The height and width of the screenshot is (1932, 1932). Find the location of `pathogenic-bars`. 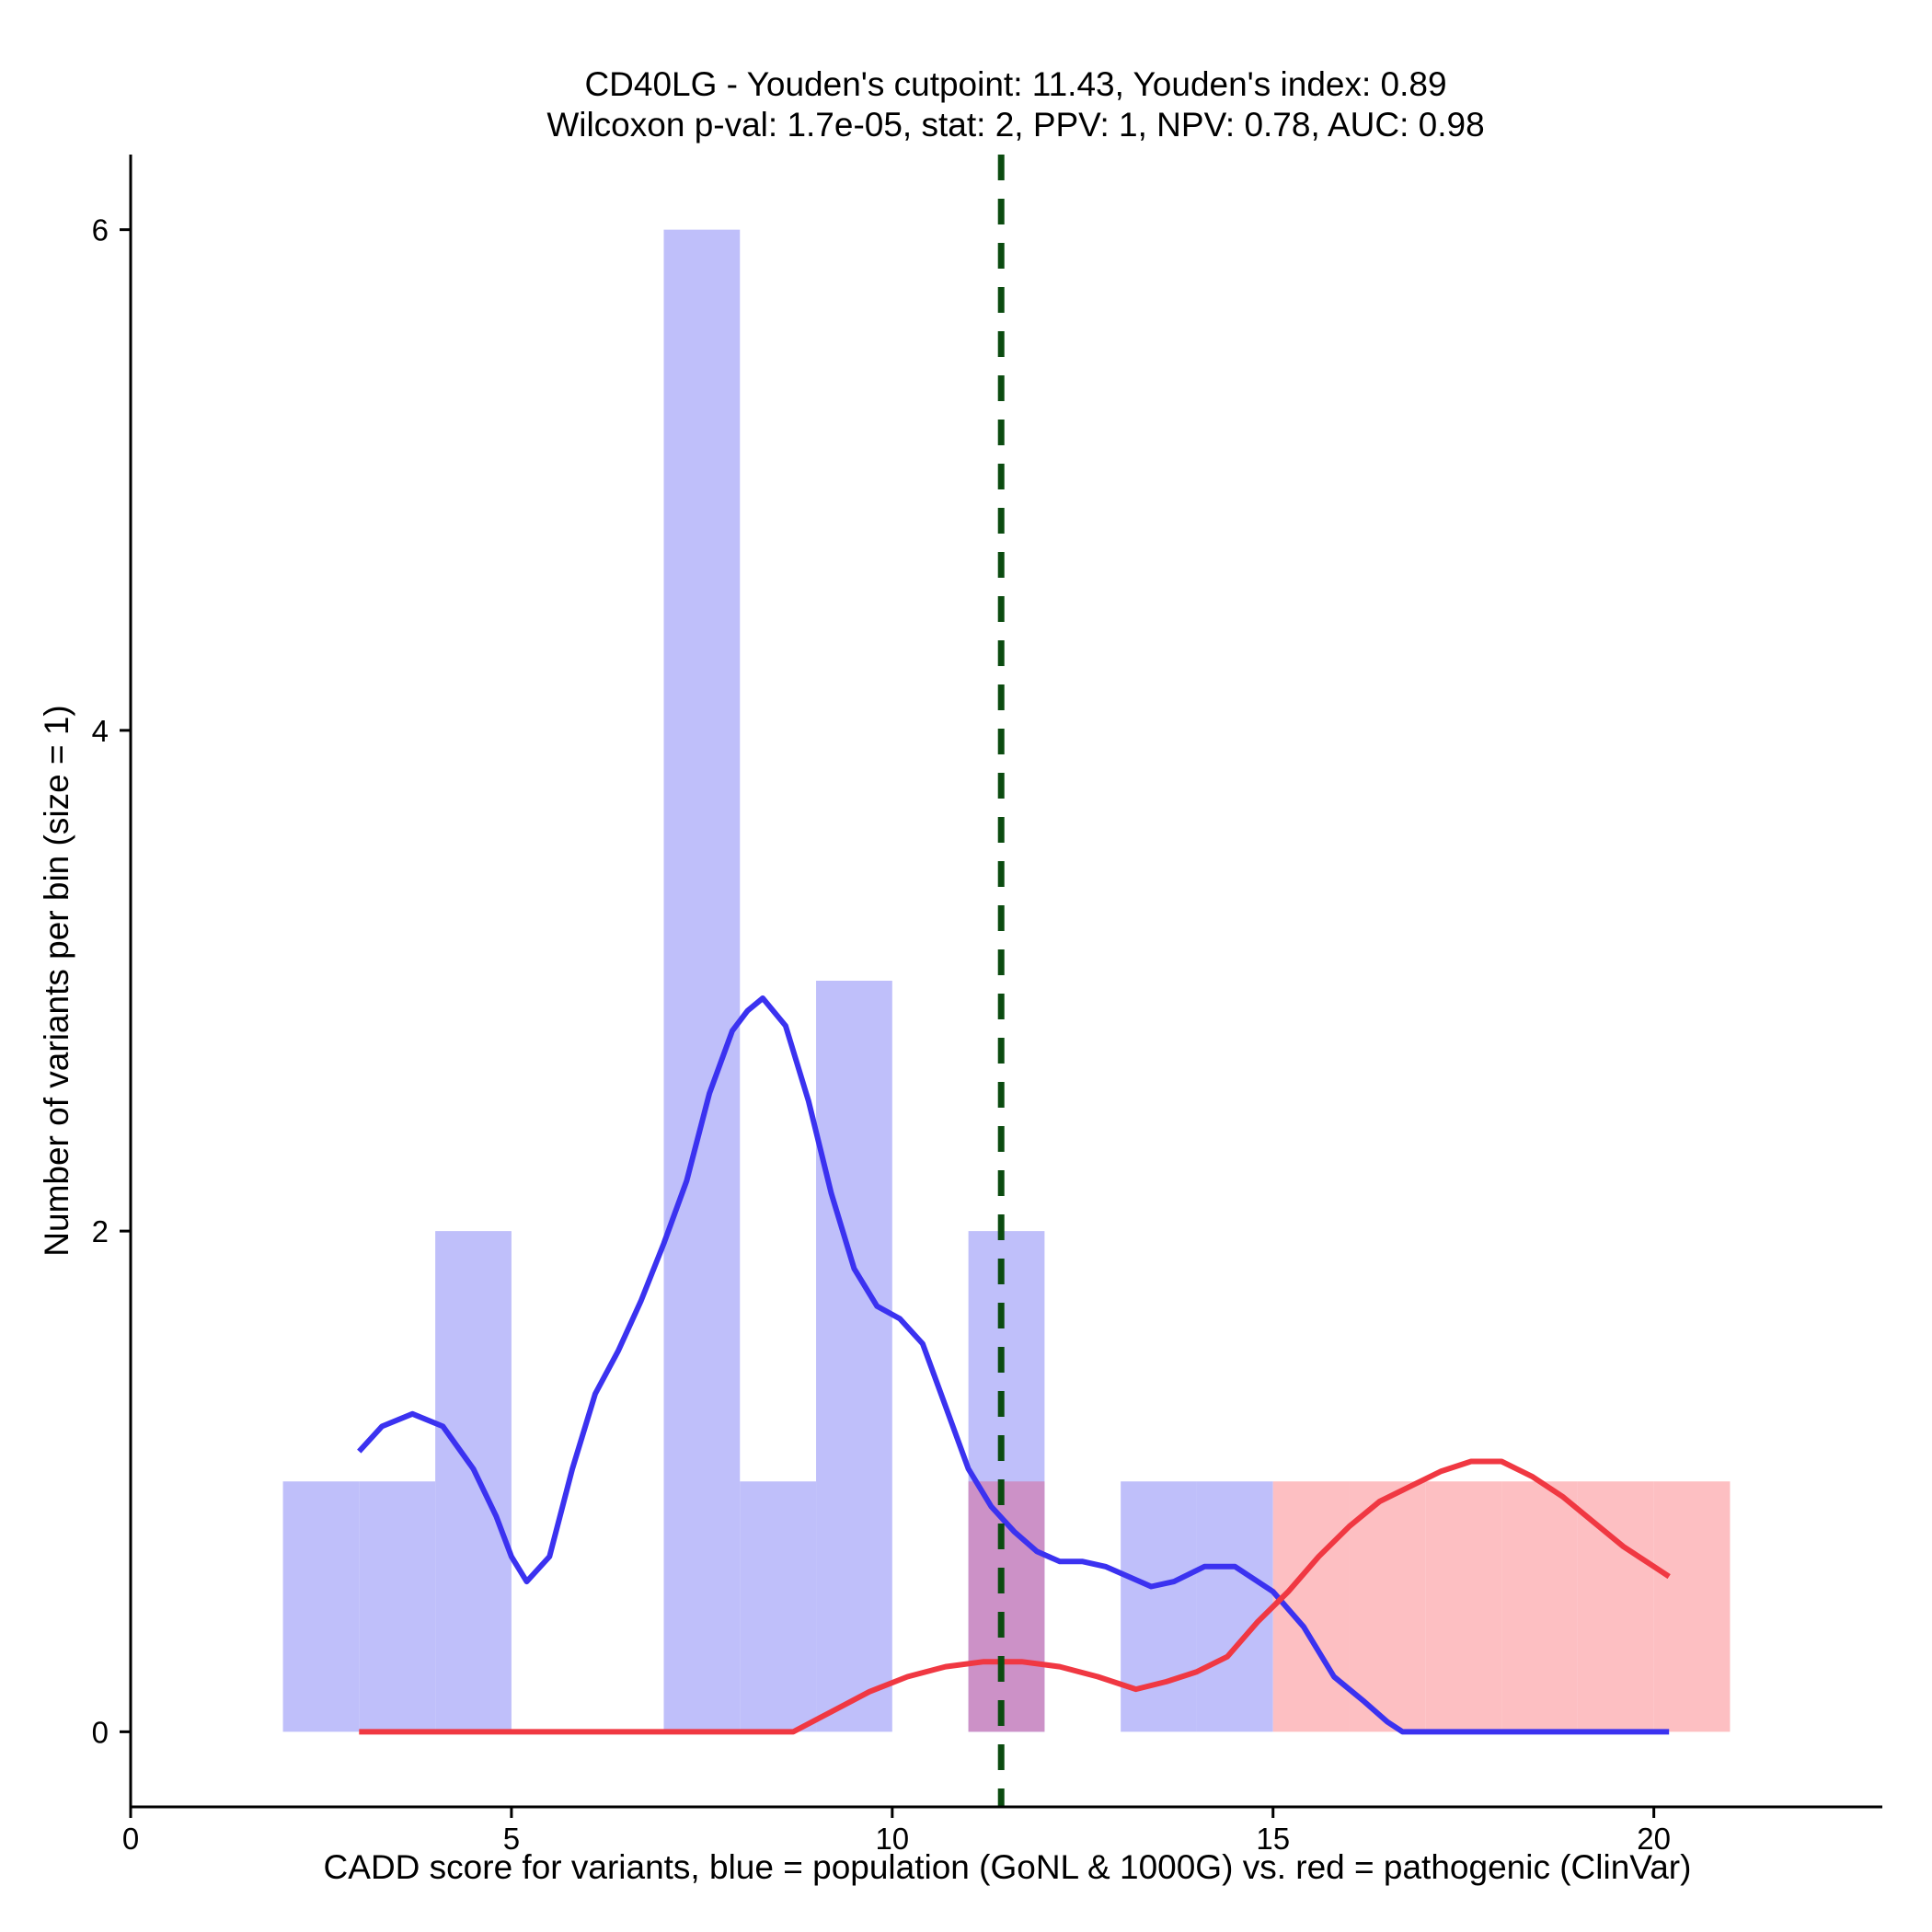

pathogenic-bars is located at coordinates (1501, 1606).